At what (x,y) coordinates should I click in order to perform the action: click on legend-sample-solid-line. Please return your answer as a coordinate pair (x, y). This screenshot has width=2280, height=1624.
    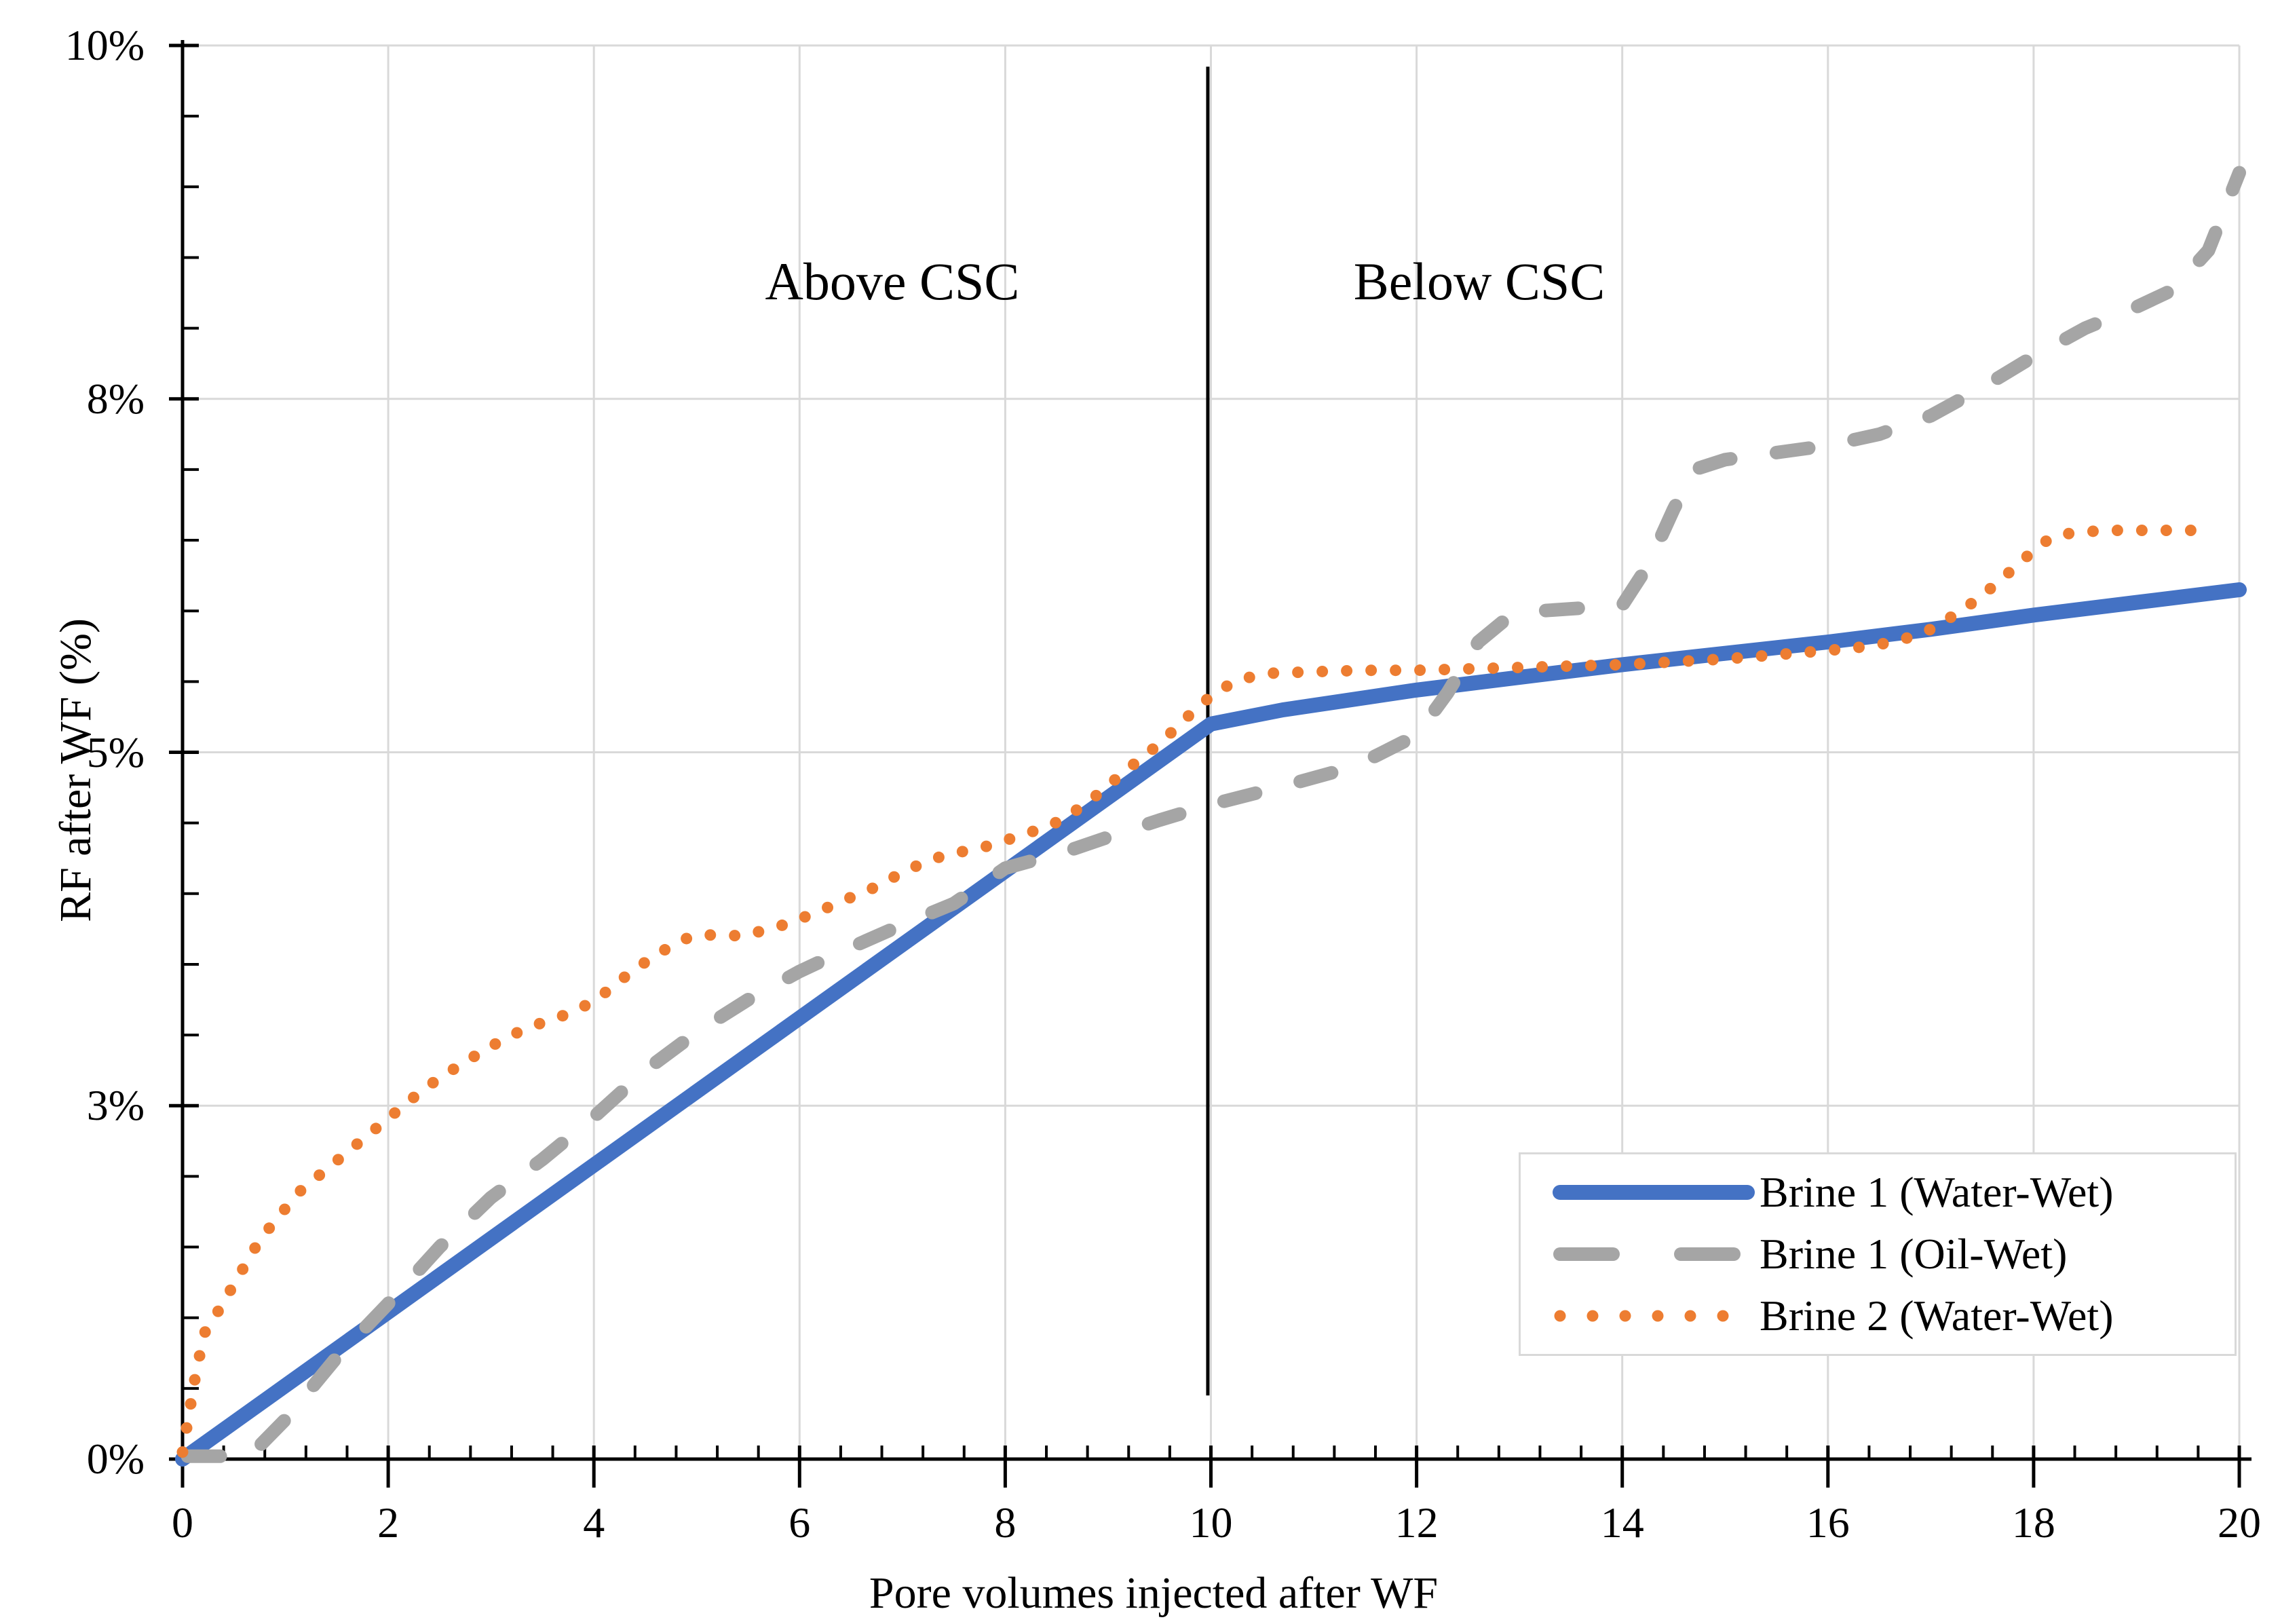
    Looking at the image, I should click on (1654, 1192).